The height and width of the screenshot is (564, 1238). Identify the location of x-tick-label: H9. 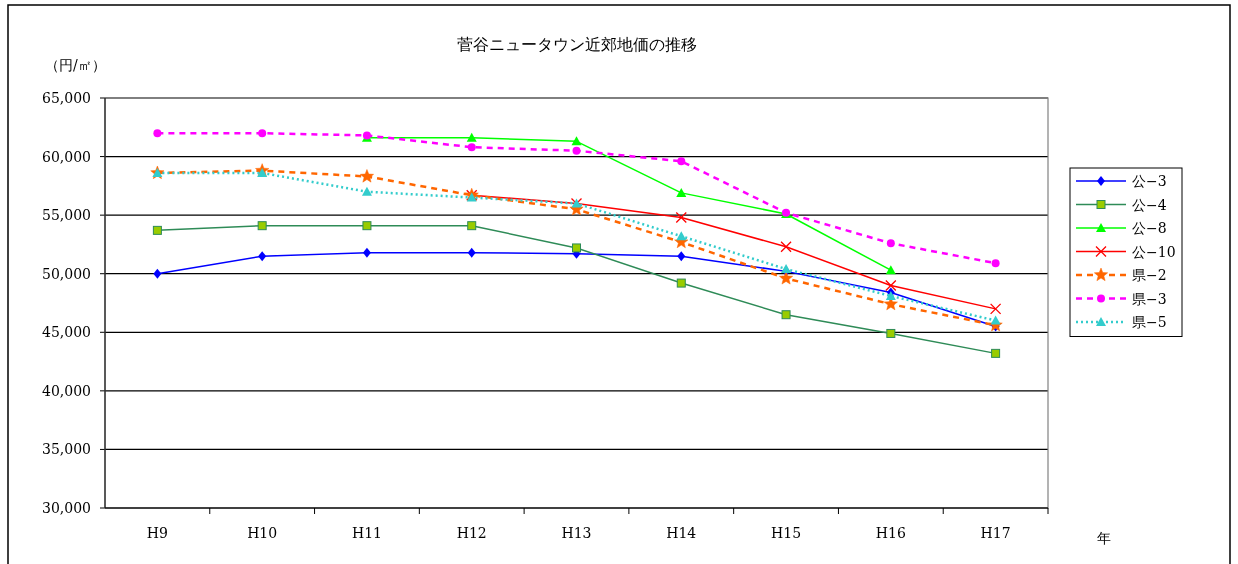
(157, 533).